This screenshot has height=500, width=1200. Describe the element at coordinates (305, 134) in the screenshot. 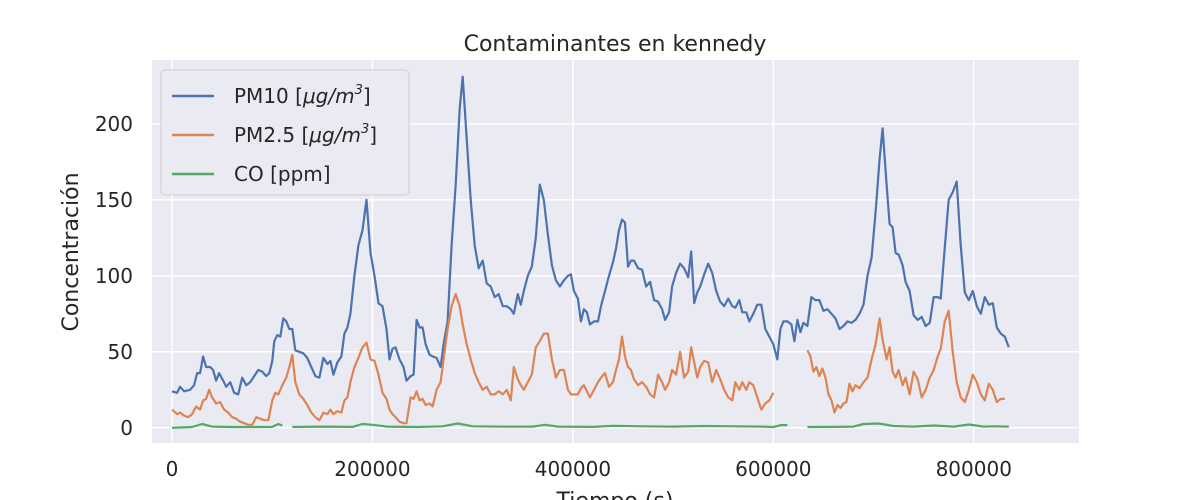

I see `legend-label-pm25: PM2.5 [μg/m3]` at that location.